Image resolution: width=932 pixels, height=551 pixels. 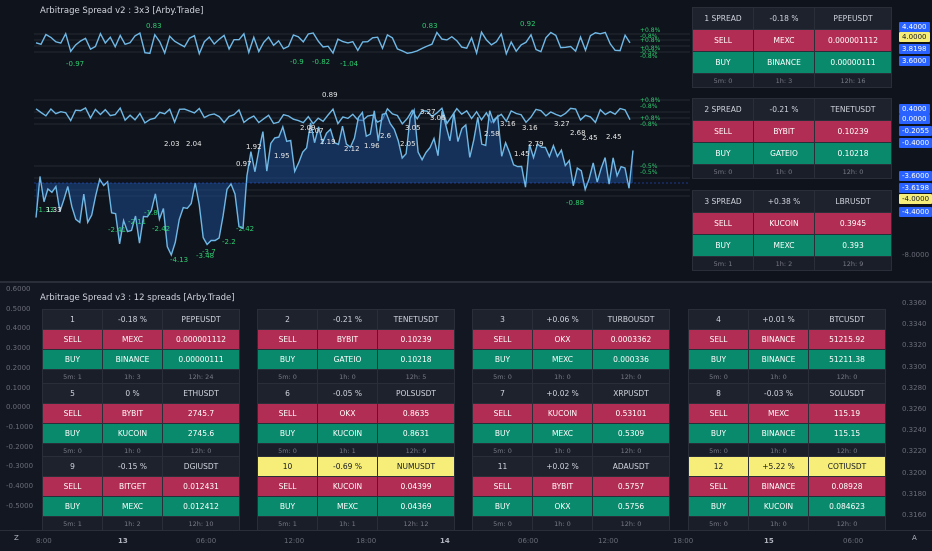 I want to click on table-cell-header-0: 7, so click(x=502, y=393).